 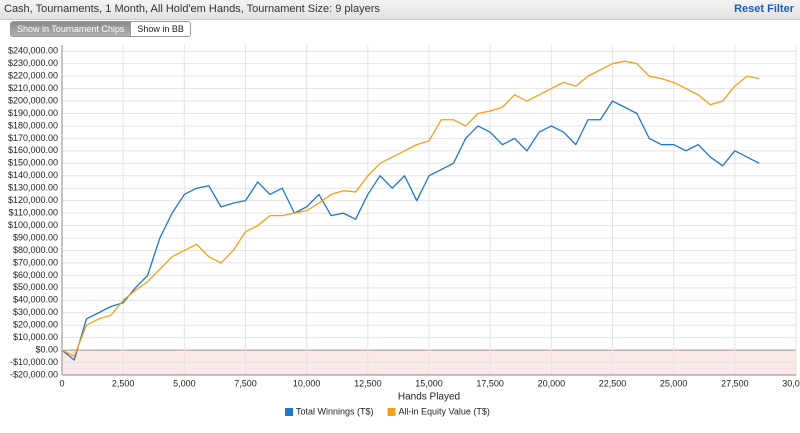 I want to click on y-tick-label: $220,000.00, so click(x=33, y=76).